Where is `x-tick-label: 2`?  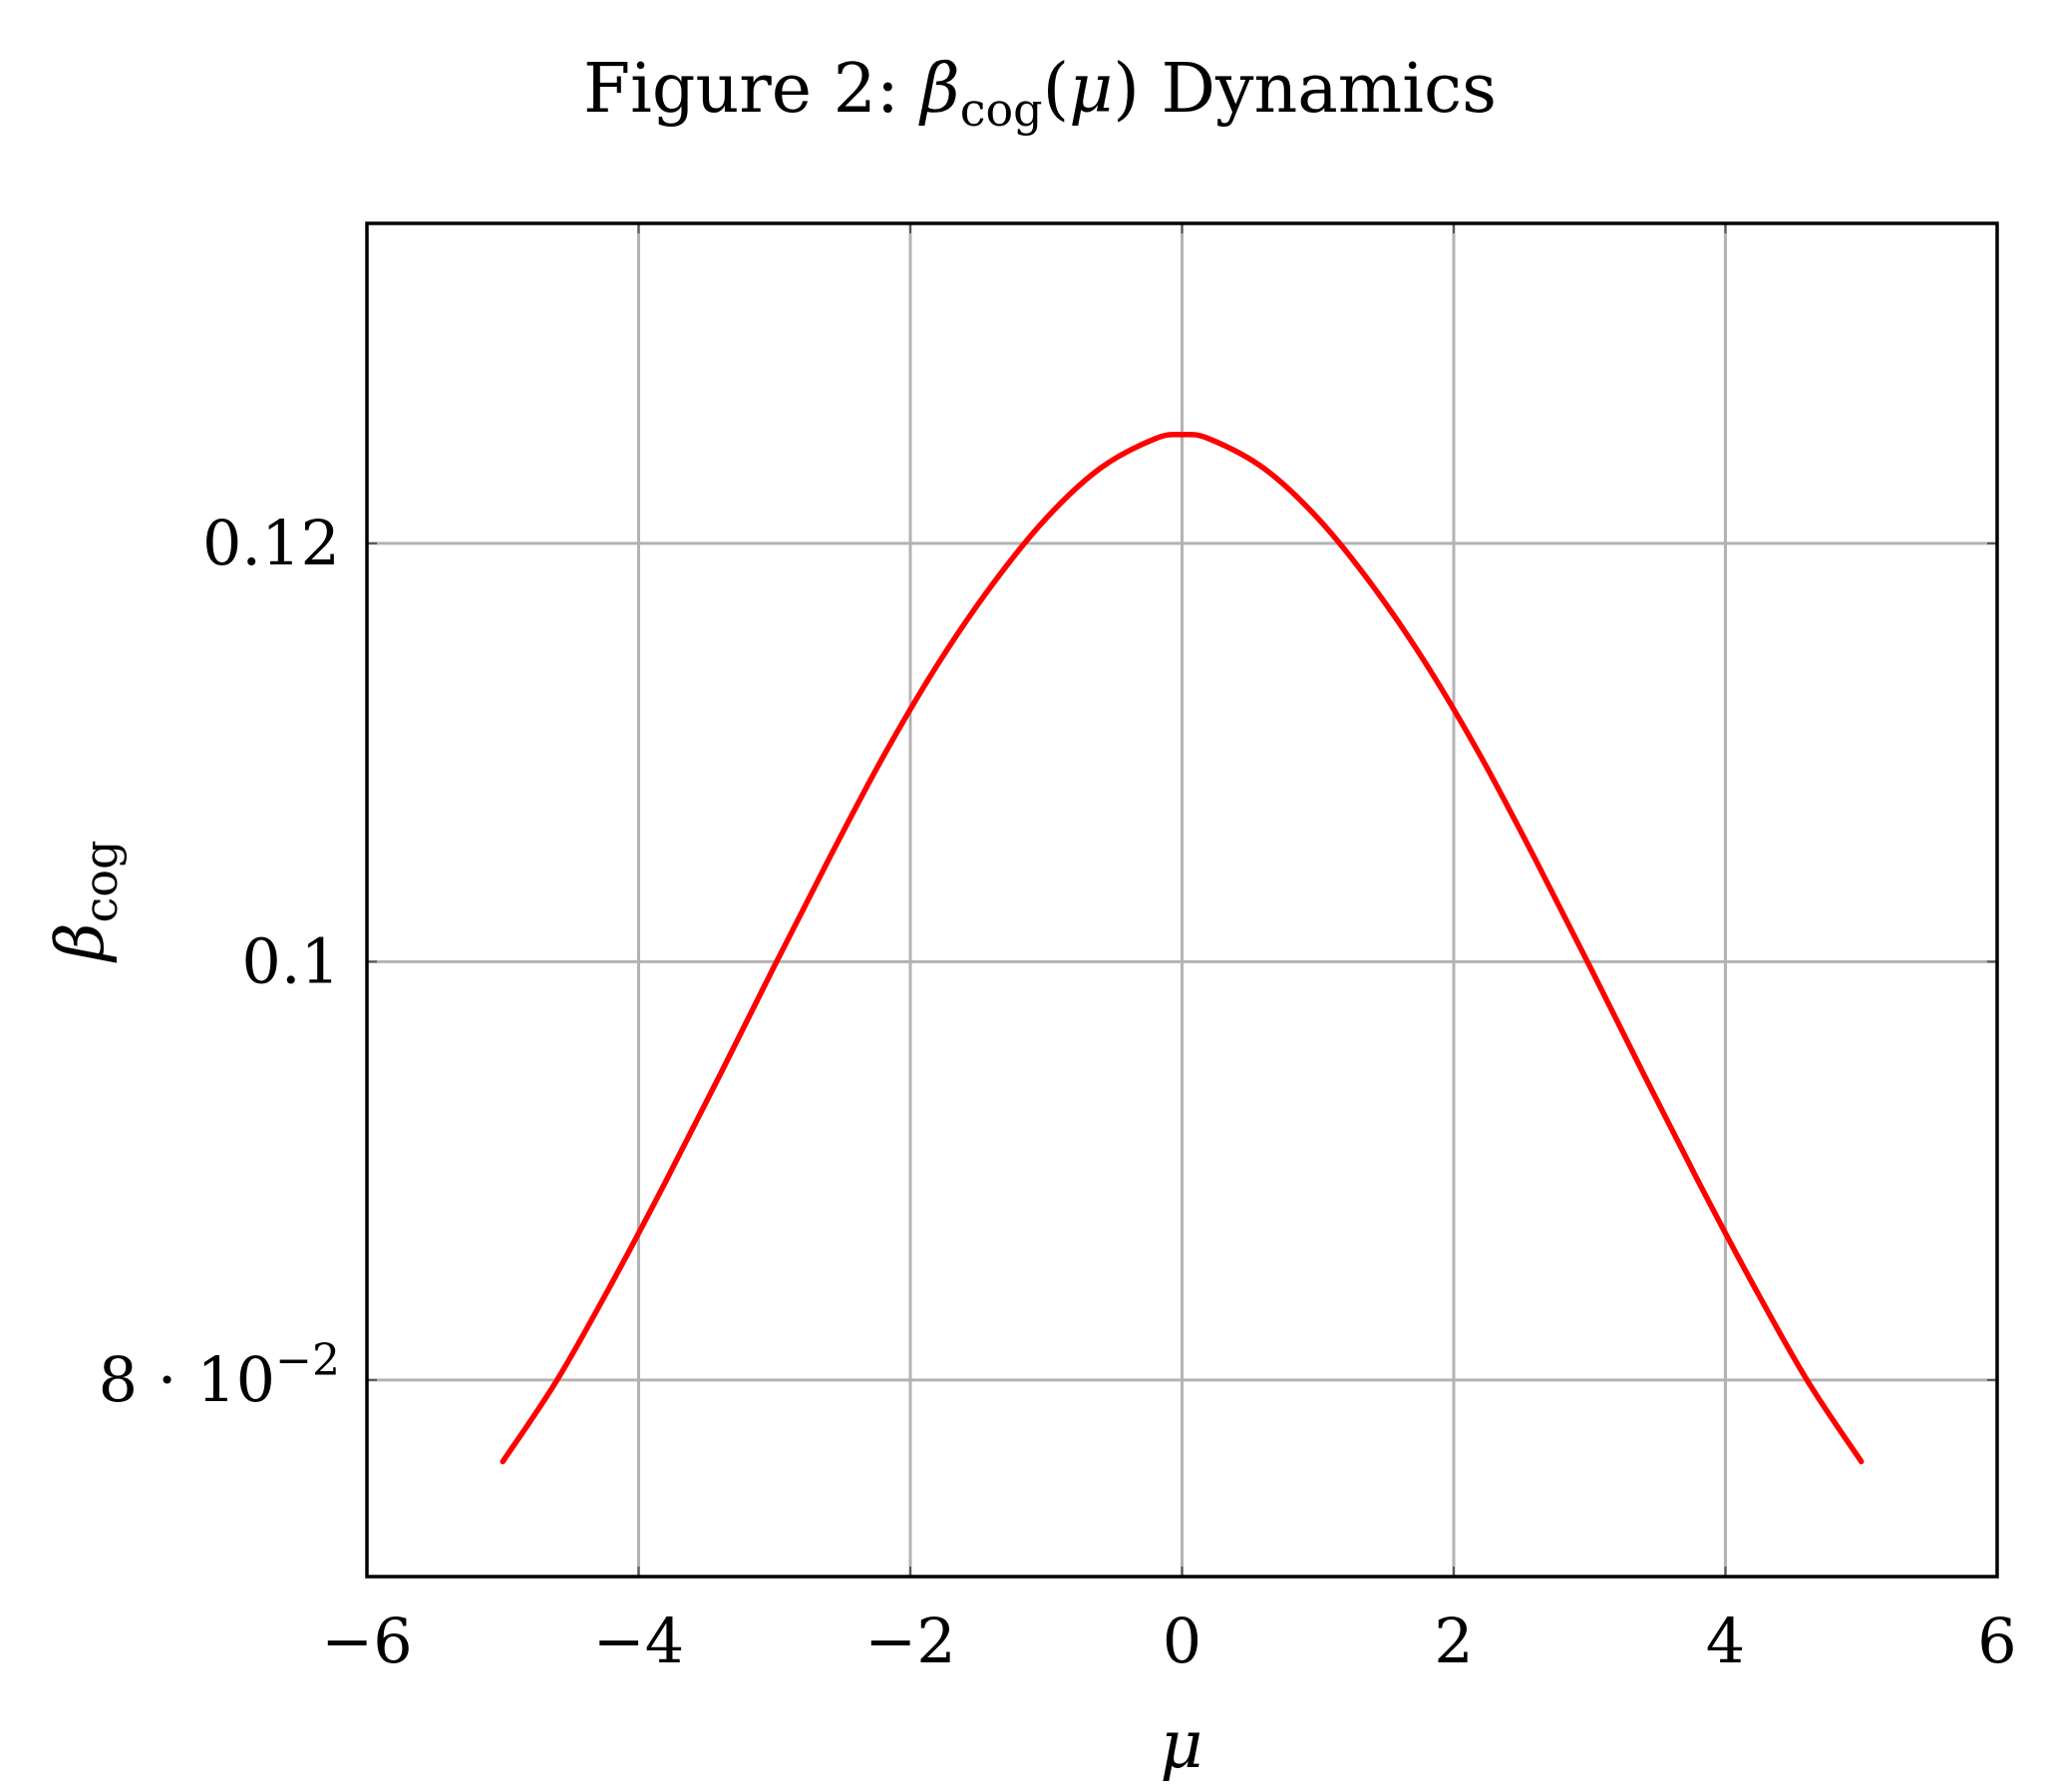 x-tick-label: 2 is located at coordinates (1453, 1641).